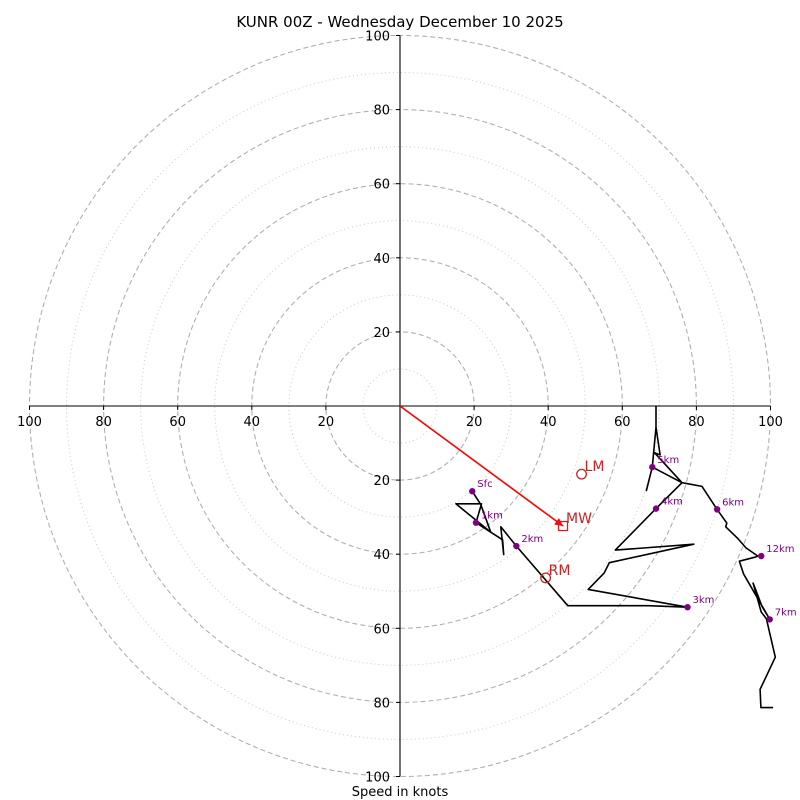 This screenshot has width=800, height=800. I want to click on marker-label-rm: RM, so click(560, 571).